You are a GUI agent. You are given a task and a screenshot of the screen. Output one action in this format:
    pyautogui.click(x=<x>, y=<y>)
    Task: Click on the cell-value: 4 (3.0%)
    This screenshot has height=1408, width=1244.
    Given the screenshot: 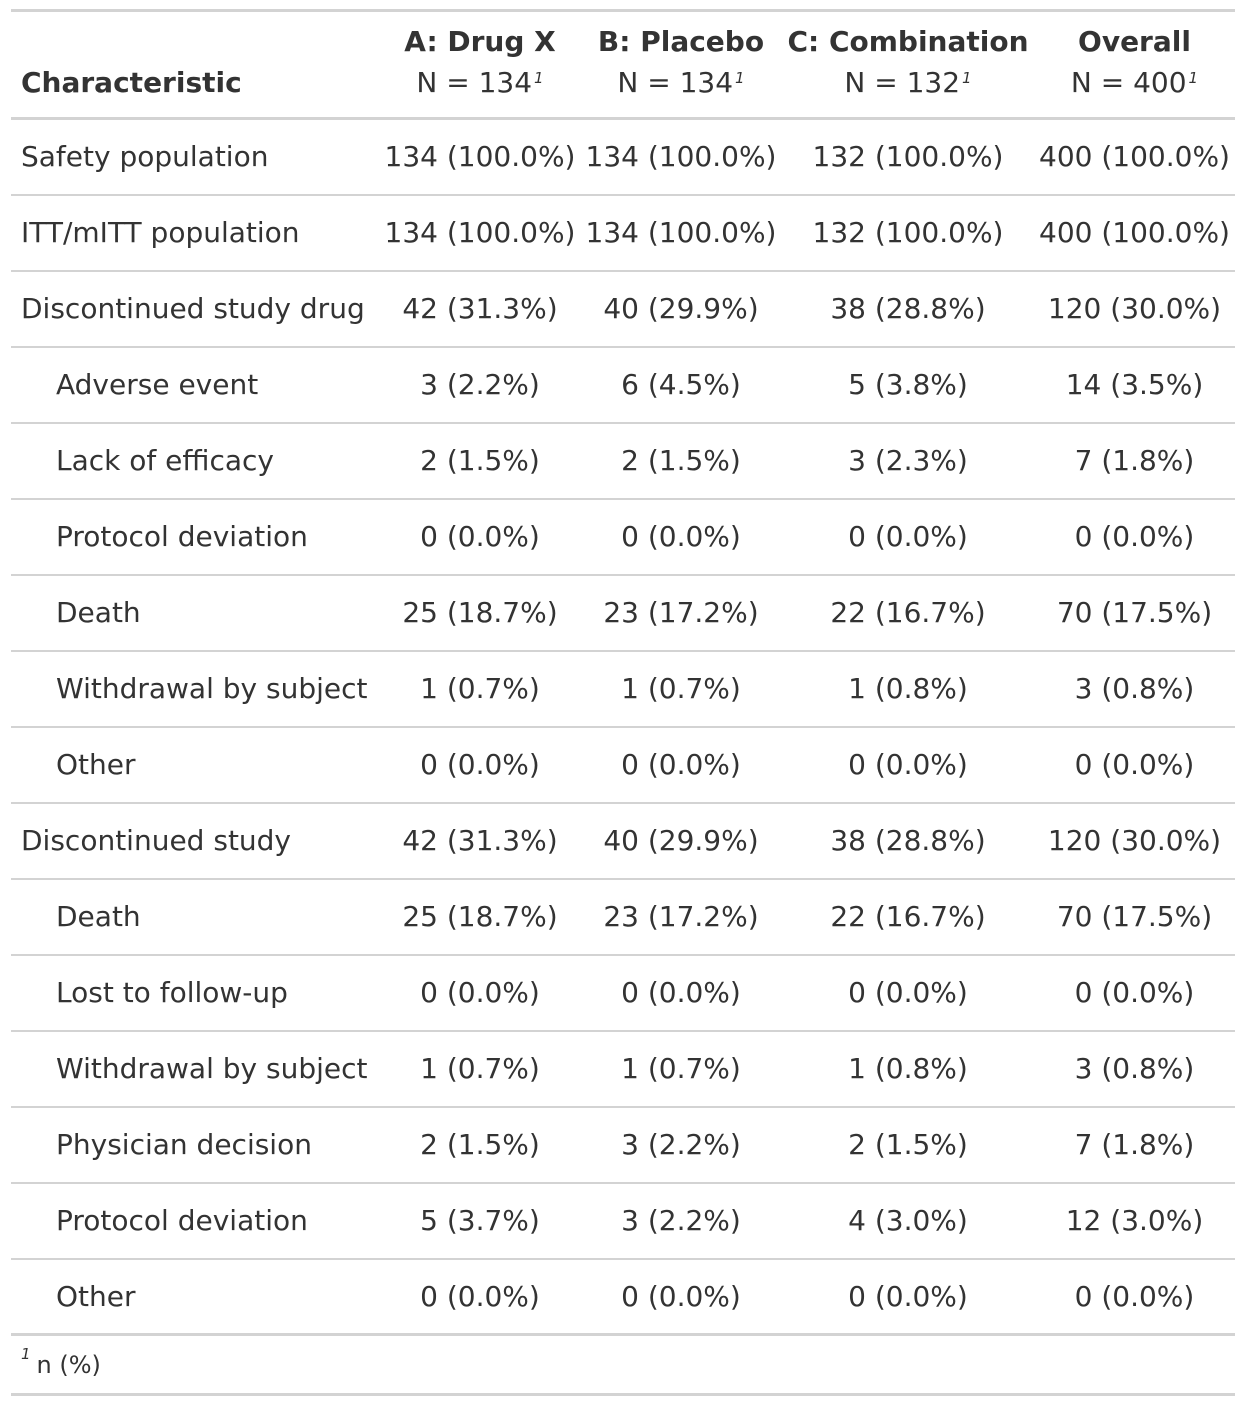 What is the action you would take?
    pyautogui.click(x=908, y=1221)
    